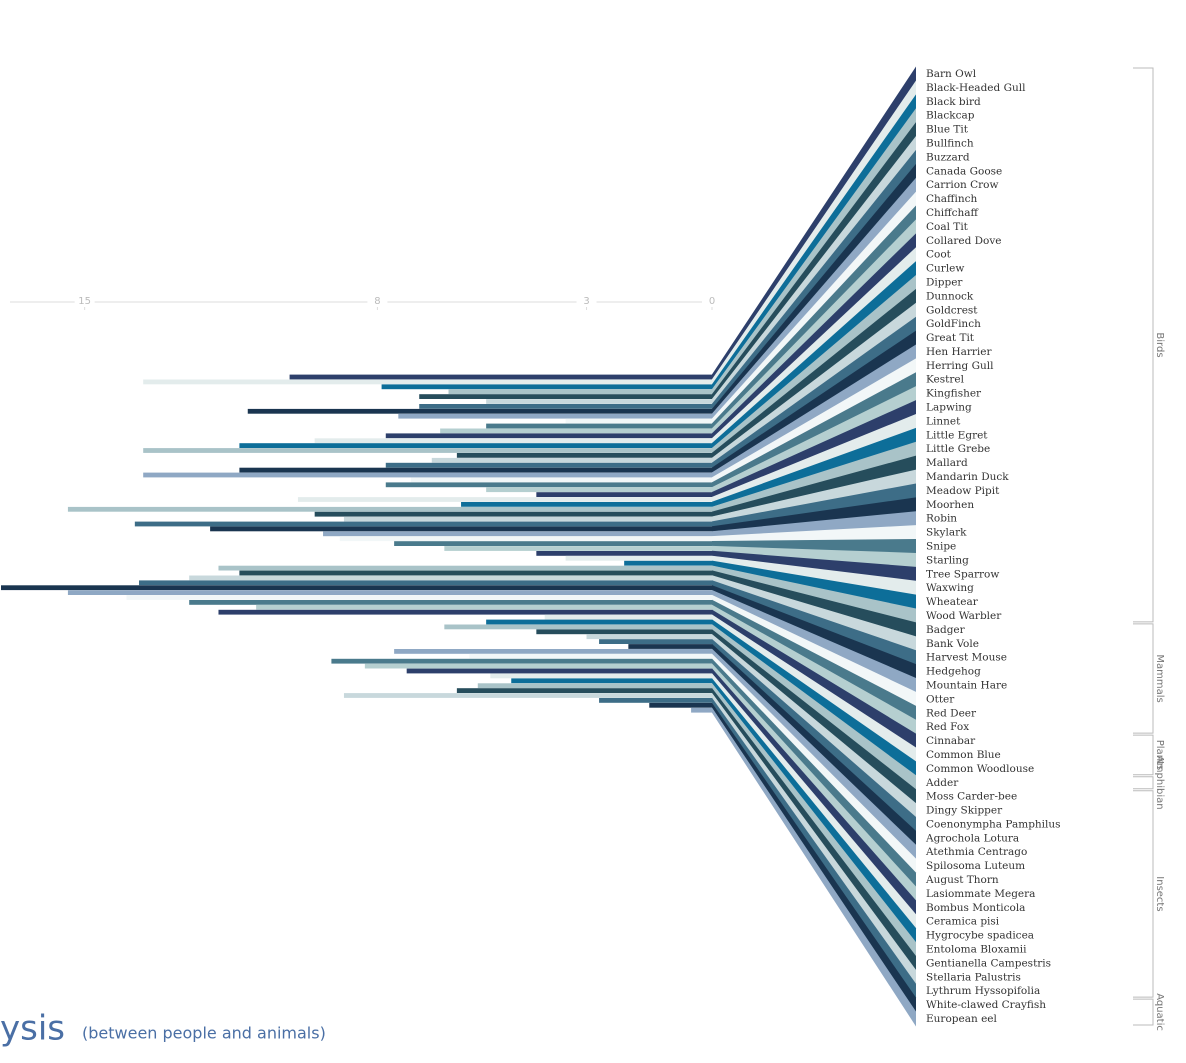 The height and width of the screenshot is (1063, 1186). Describe the element at coordinates (947, 727) in the screenshot. I see `category-label: Red Fox` at that location.